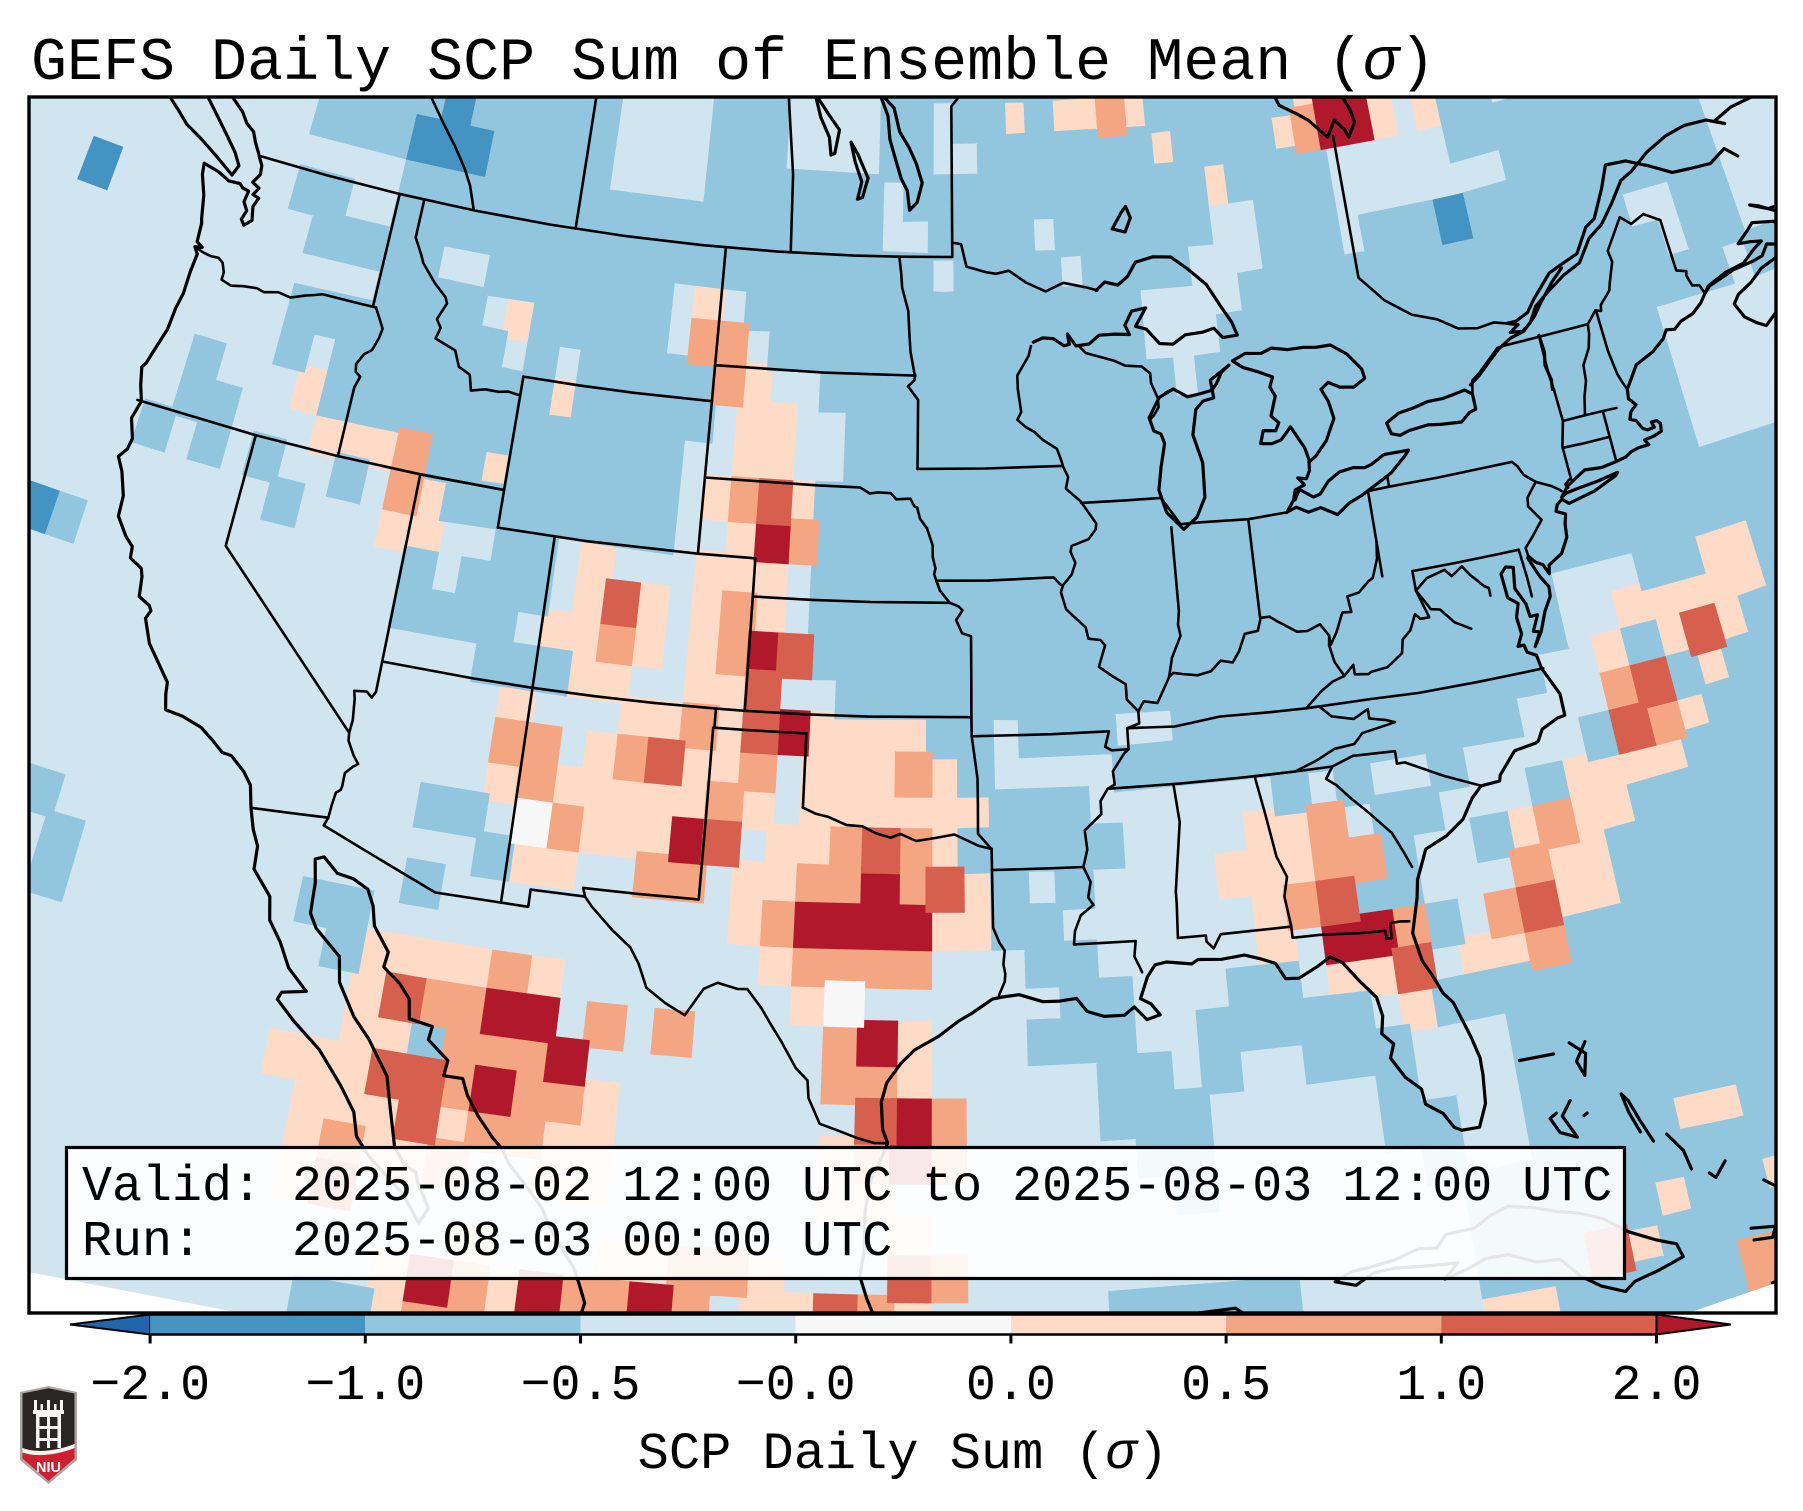  What do you see at coordinates (48, 1468) in the screenshot?
I see `svg-text: NIU` at bounding box center [48, 1468].